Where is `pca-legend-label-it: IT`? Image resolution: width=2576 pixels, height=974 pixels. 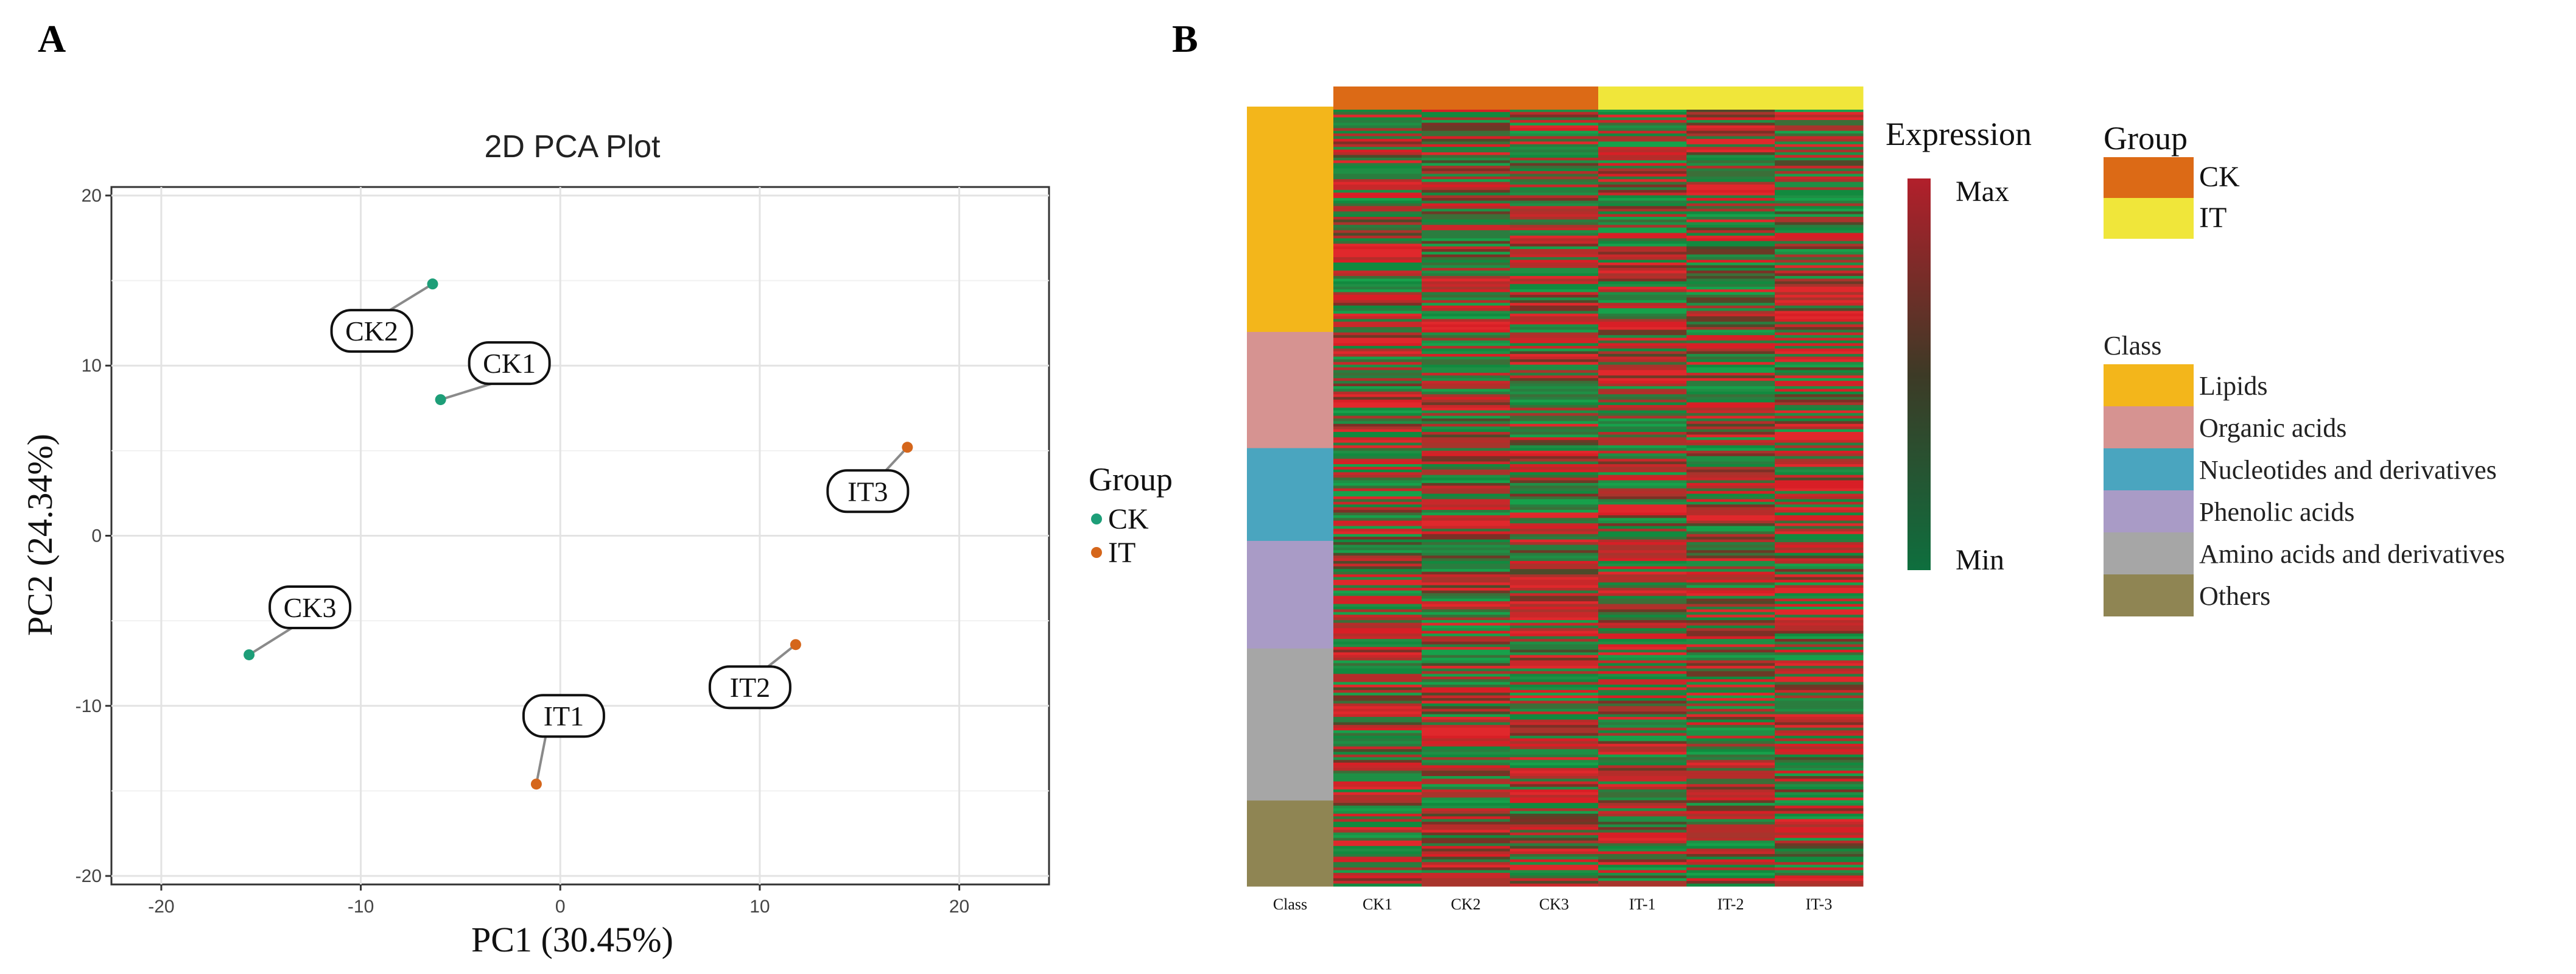 pca-legend-label-it: IT is located at coordinates (1121, 553).